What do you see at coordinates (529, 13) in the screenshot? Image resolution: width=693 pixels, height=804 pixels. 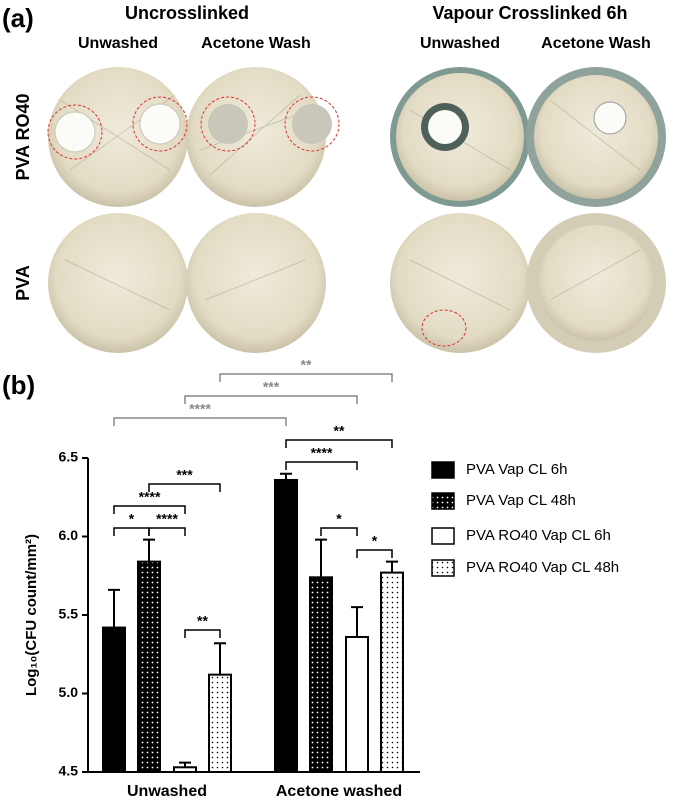 I see `group-header: Vapour Crosslinked 6h` at bounding box center [529, 13].